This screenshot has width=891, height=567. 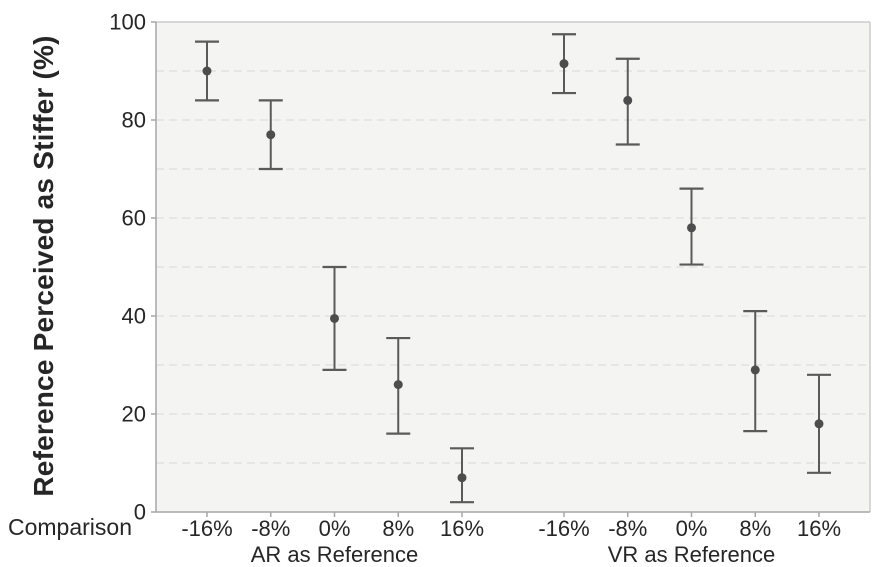 What do you see at coordinates (140, 512) in the screenshot?
I see `y-tick-label: 0` at bounding box center [140, 512].